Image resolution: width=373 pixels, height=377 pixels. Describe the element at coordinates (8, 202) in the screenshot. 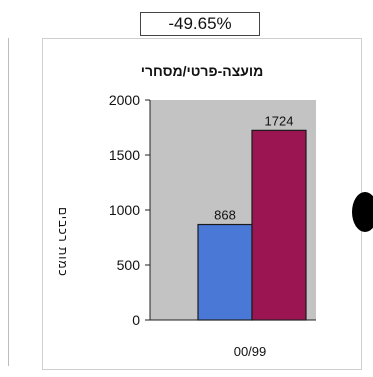

I see `left-edge-divider` at that location.